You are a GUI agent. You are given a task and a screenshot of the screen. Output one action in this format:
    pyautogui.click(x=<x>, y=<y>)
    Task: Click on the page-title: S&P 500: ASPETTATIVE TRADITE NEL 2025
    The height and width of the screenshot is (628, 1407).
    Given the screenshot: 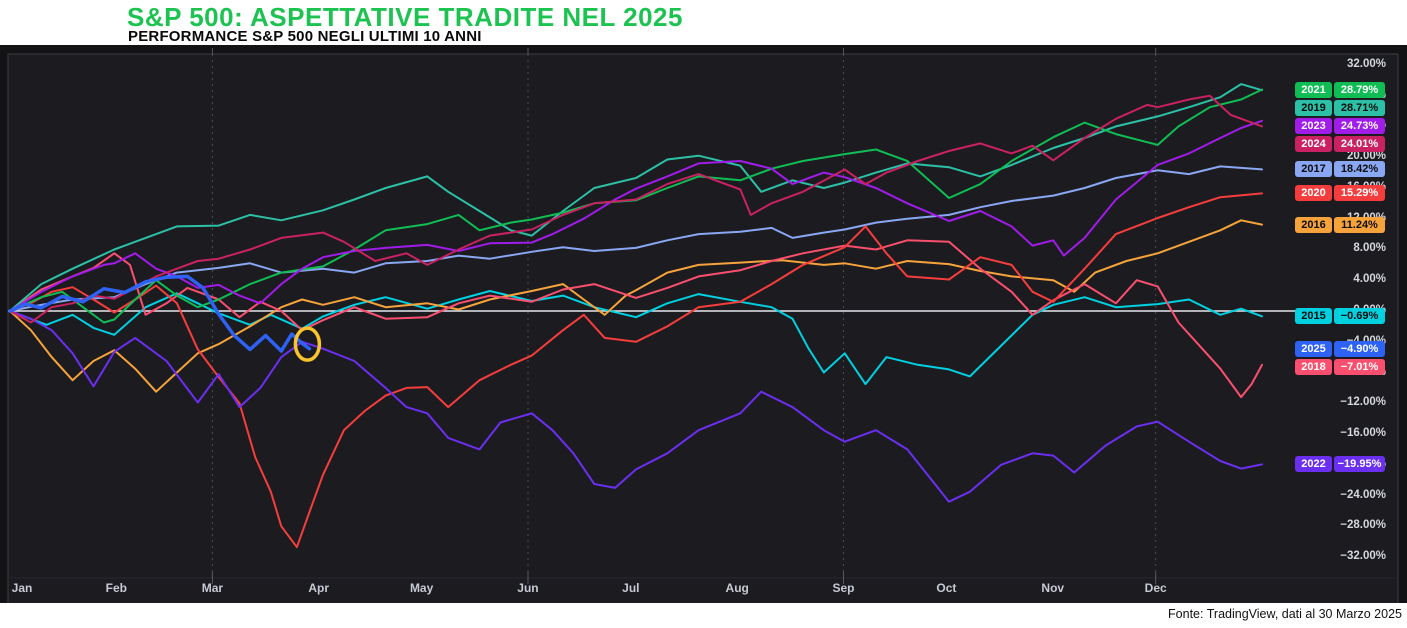 What is the action you would take?
    pyautogui.click(x=405, y=17)
    